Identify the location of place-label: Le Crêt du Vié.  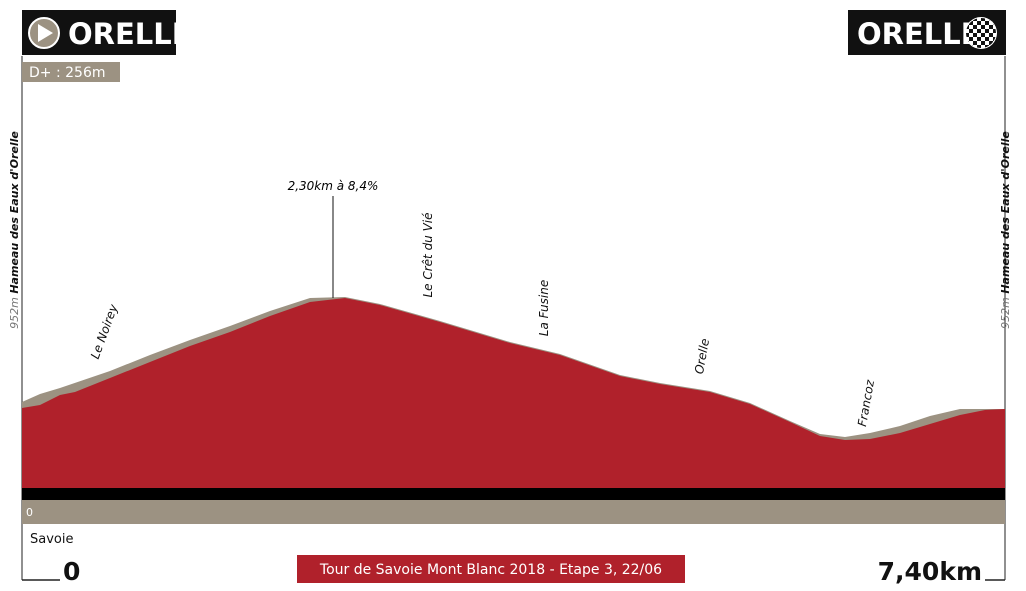
(428, 254).